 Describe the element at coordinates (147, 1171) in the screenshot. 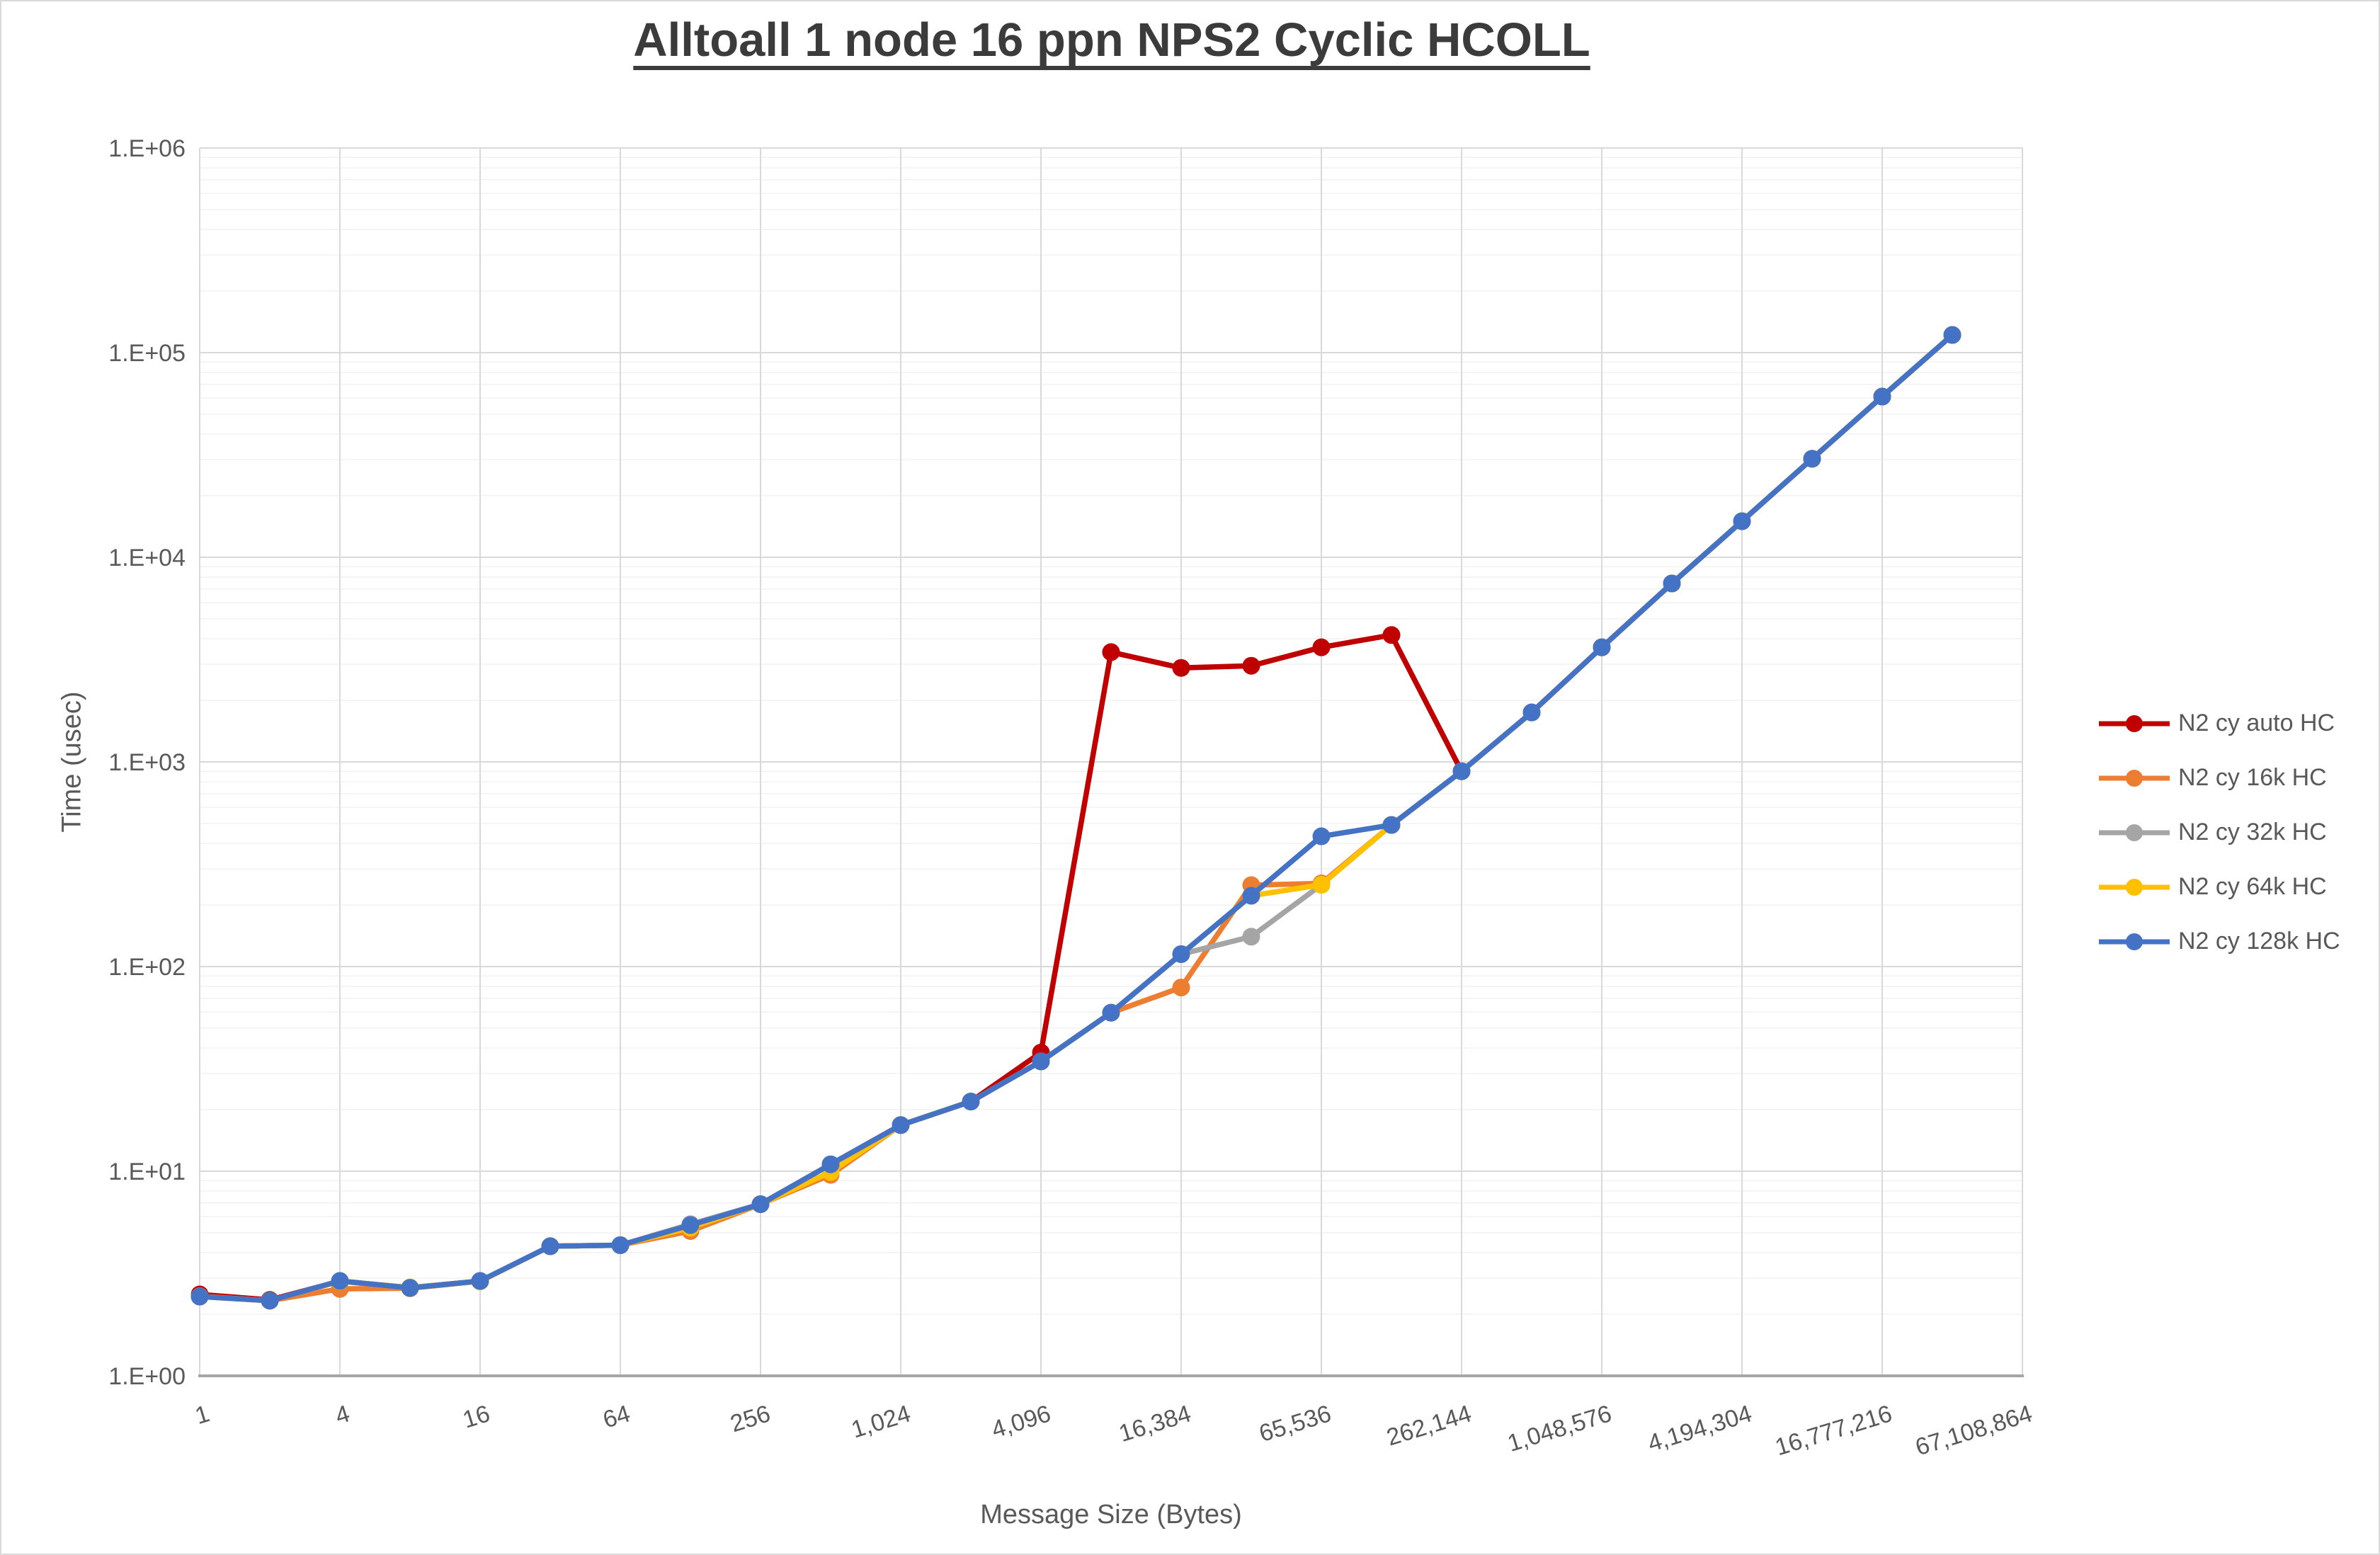

I see `y-tick-label: 1.E+01` at that location.